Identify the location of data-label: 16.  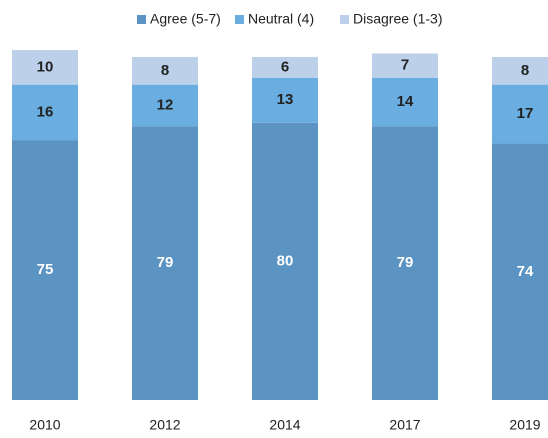
(45, 111).